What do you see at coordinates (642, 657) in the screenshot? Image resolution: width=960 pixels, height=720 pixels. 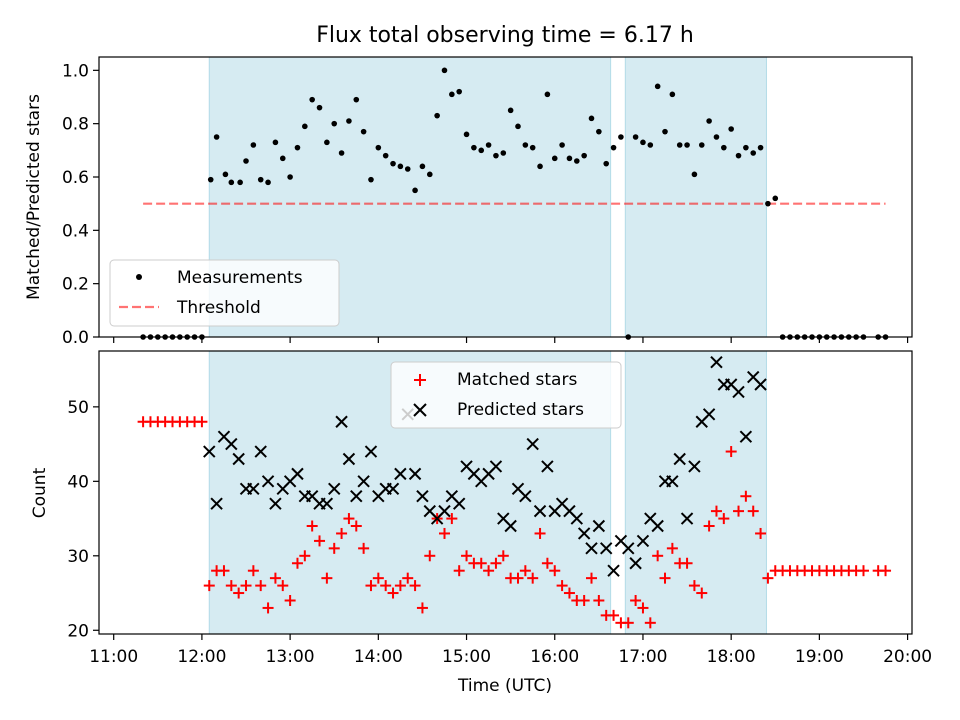 I see `xtick-label: 17:00` at bounding box center [642, 657].